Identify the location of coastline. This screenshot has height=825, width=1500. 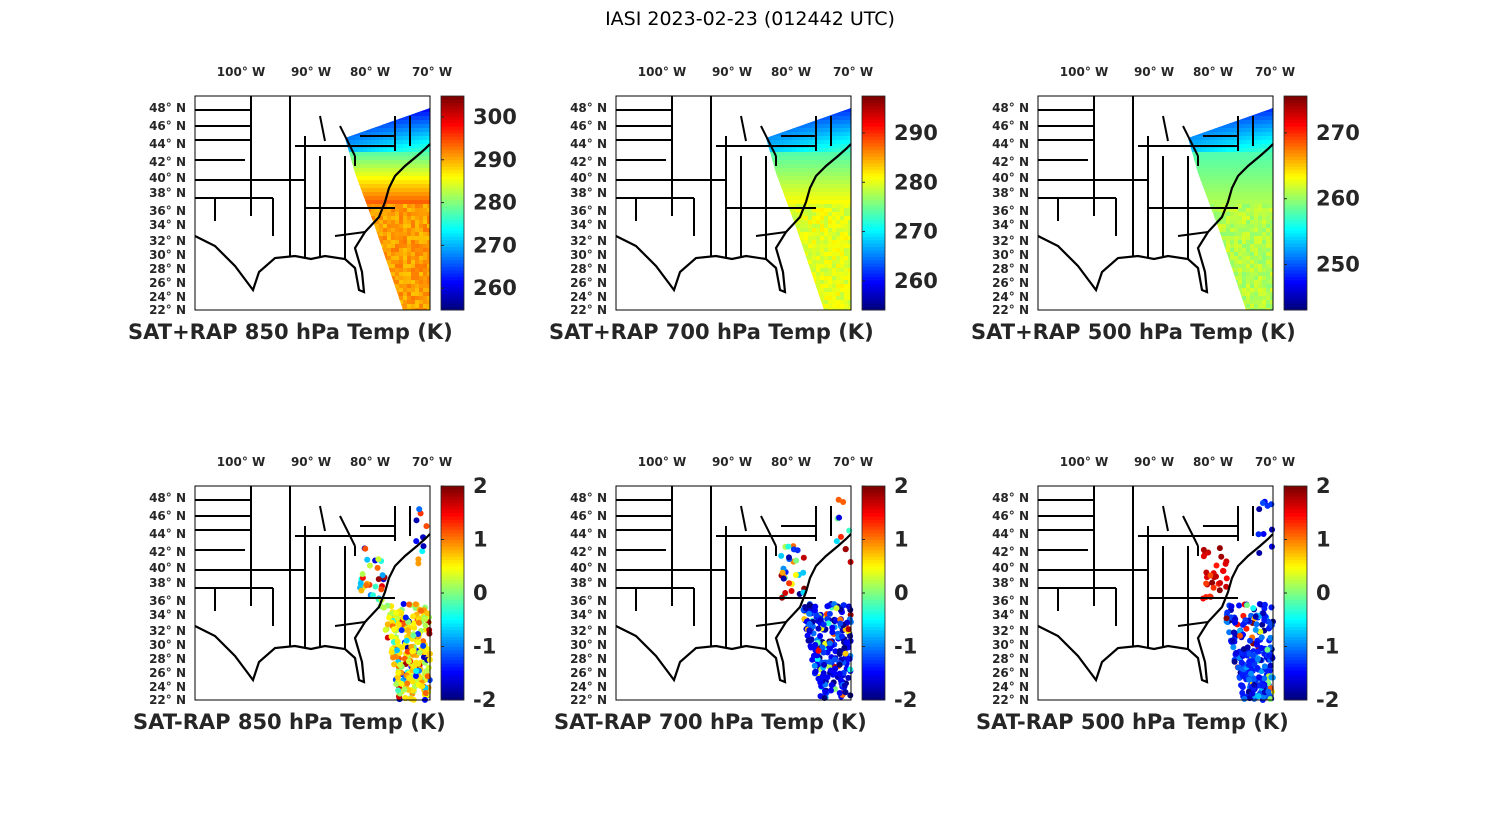
(312, 608).